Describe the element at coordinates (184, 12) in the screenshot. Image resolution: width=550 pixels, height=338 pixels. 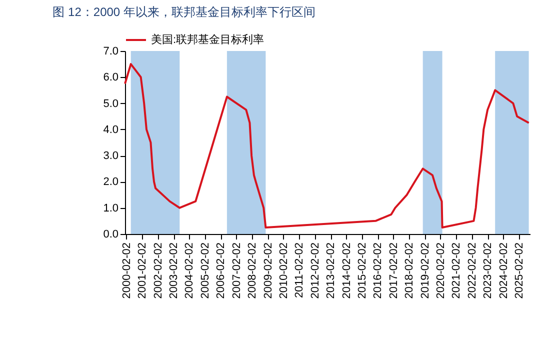
I see `chart-title: 图 12：2000 年以来，联邦基金目标利率下行区间` at that location.